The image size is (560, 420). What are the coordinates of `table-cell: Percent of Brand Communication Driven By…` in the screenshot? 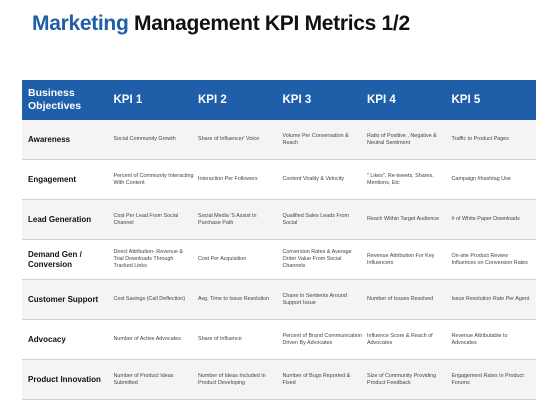 It's located at (322, 339).